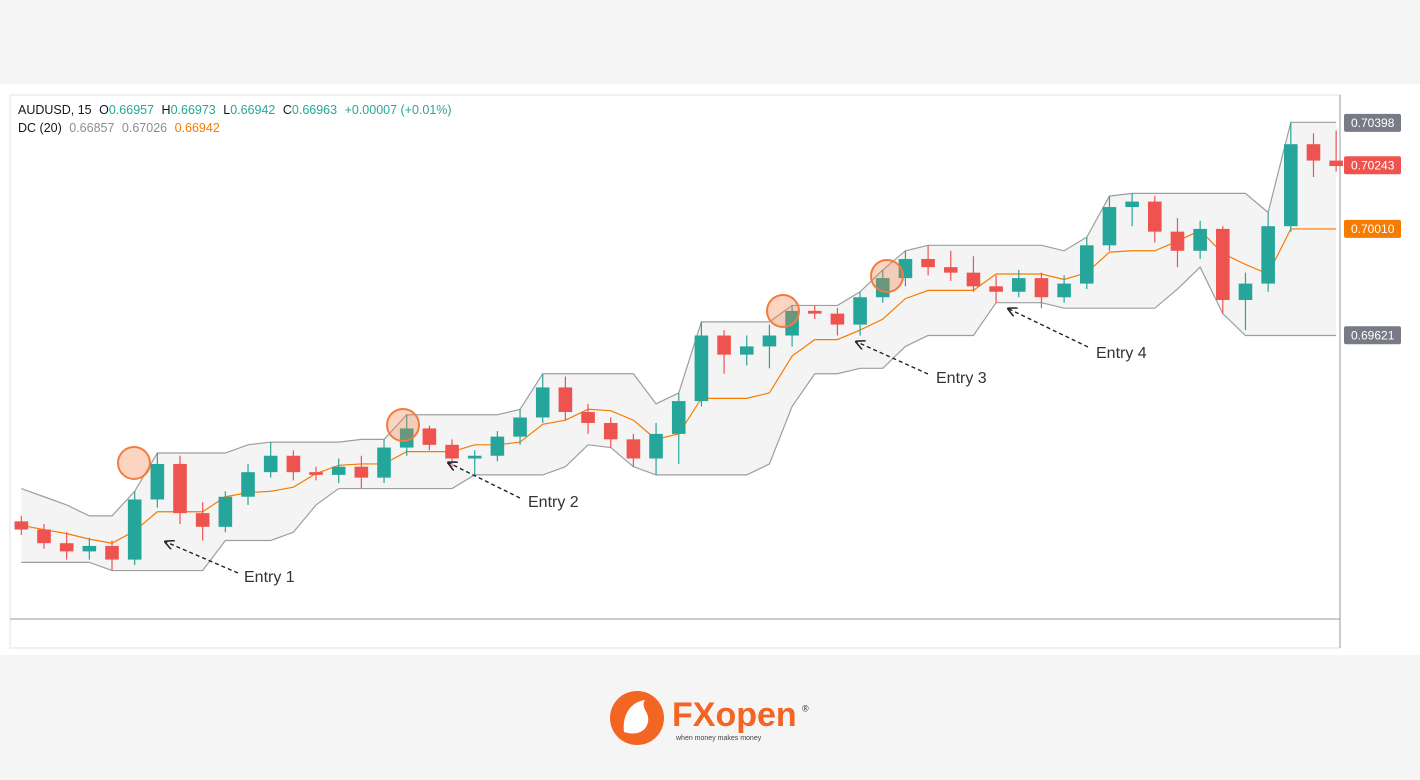  What do you see at coordinates (314, 110) in the screenshot?
I see `value: 0.66963` at bounding box center [314, 110].